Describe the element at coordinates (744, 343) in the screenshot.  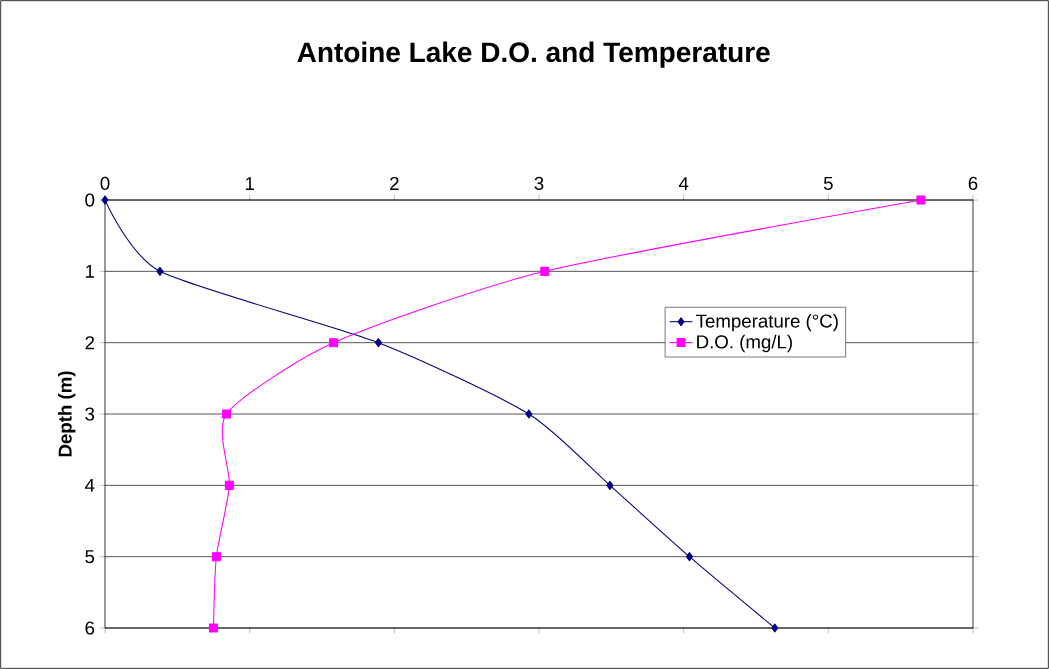
I see `legend-label: D.O. (mg/L)` at that location.